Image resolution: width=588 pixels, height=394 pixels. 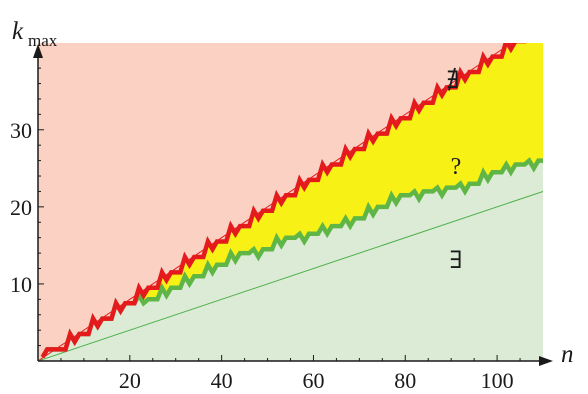 I want to click on y-tick-label: 10, so click(x=21, y=284).